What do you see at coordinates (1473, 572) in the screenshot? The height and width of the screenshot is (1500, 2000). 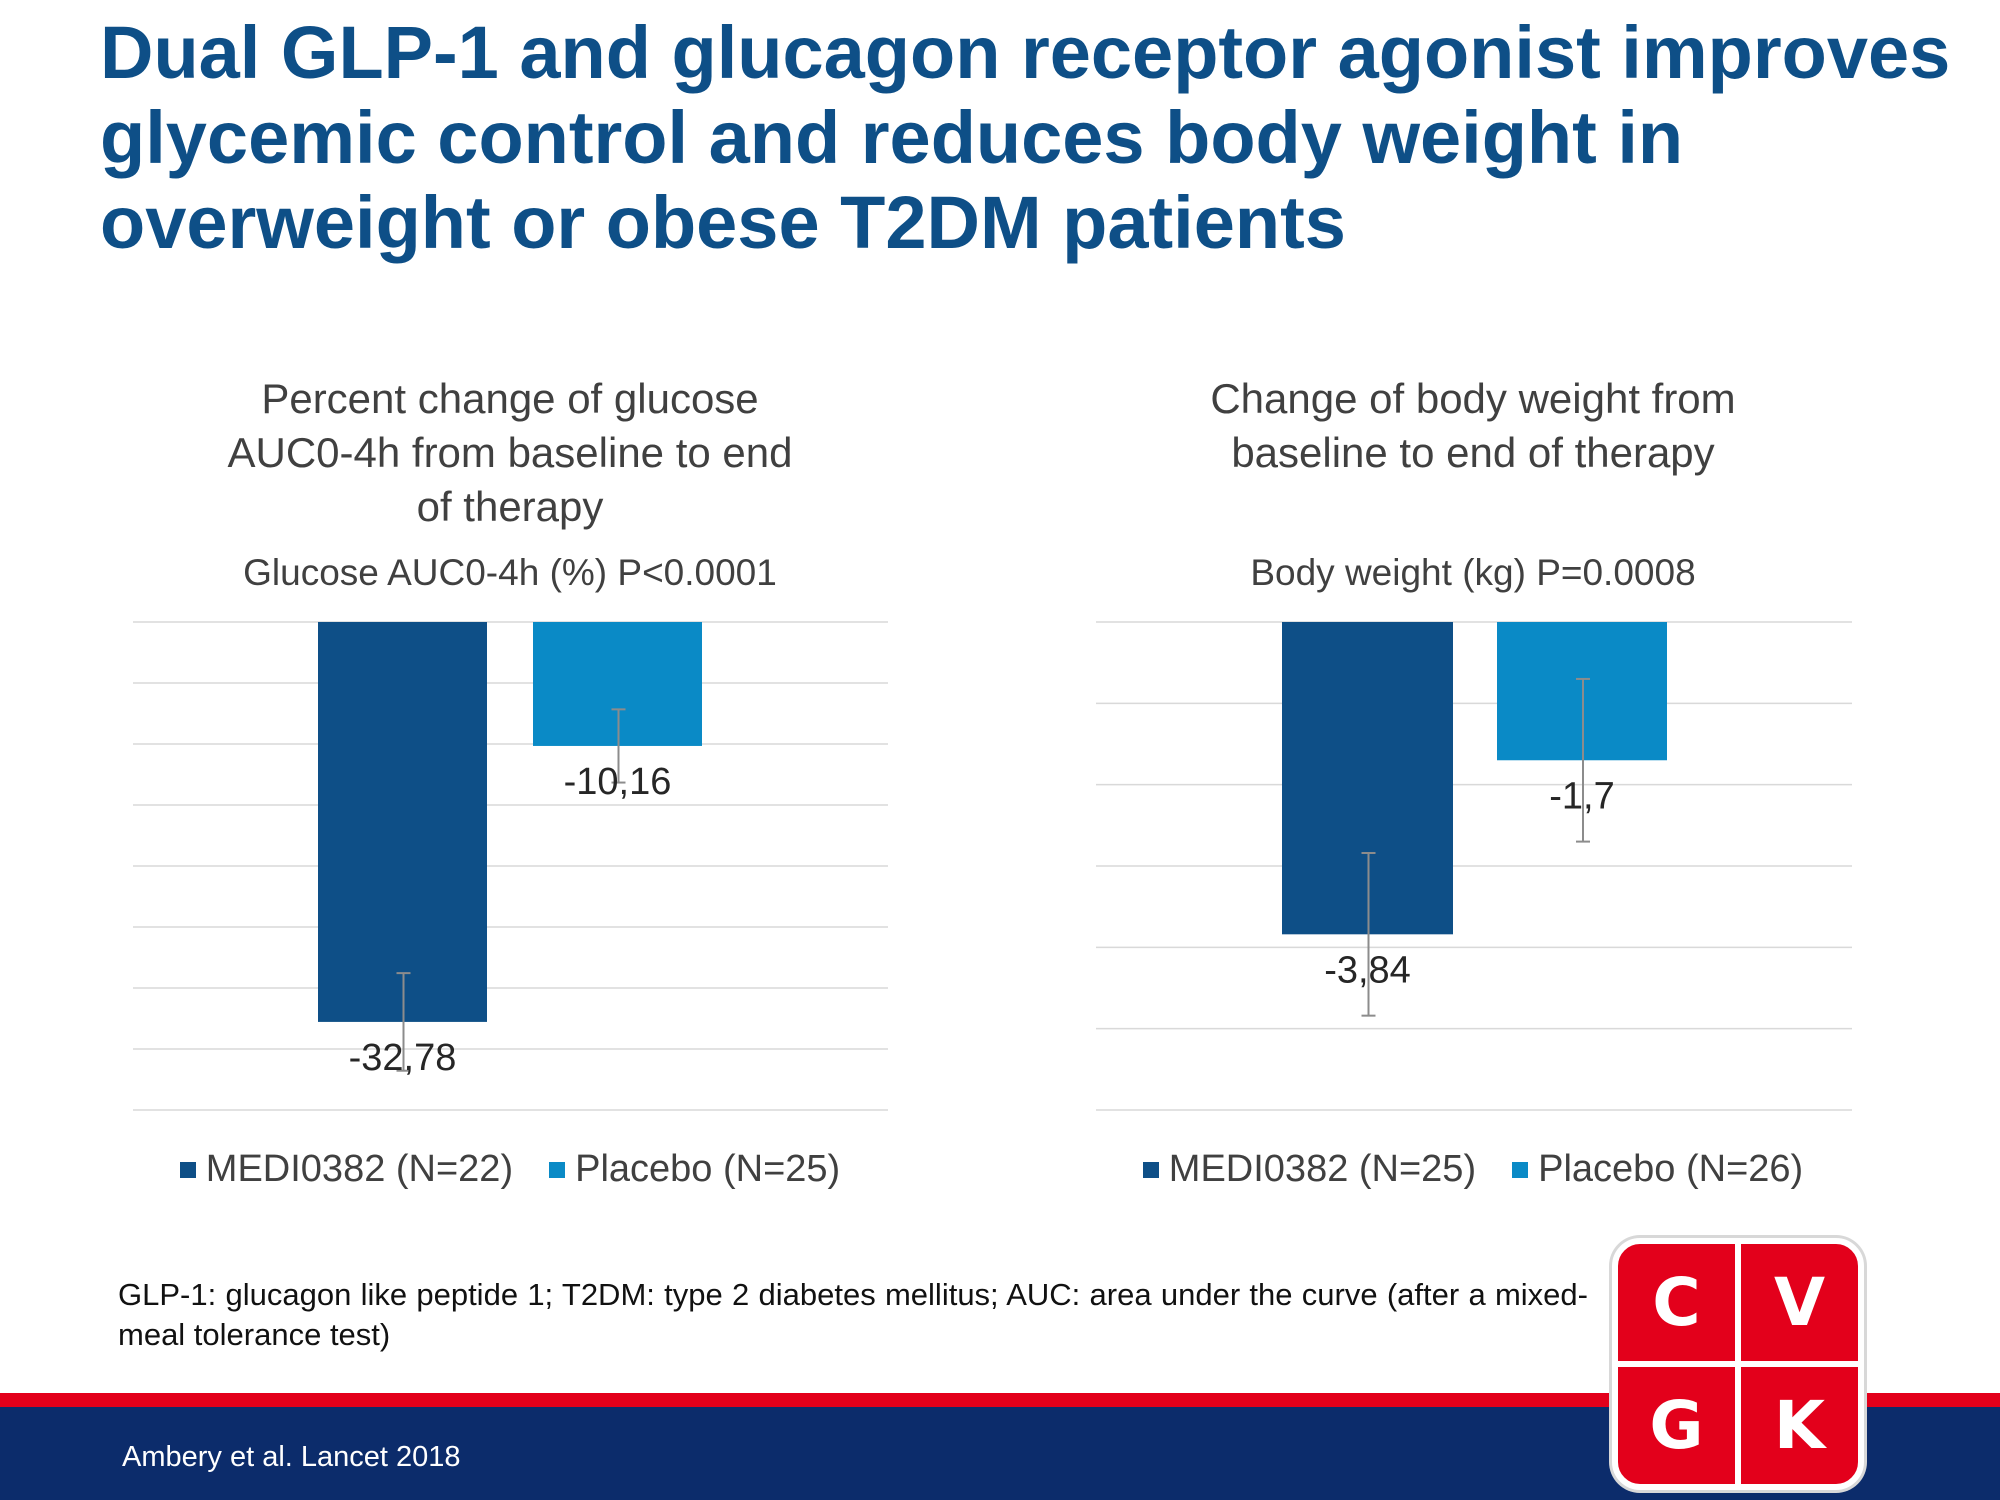 I see `chart-subtitle-bodyweight: Body weight (kg) P=0.0008` at bounding box center [1473, 572].